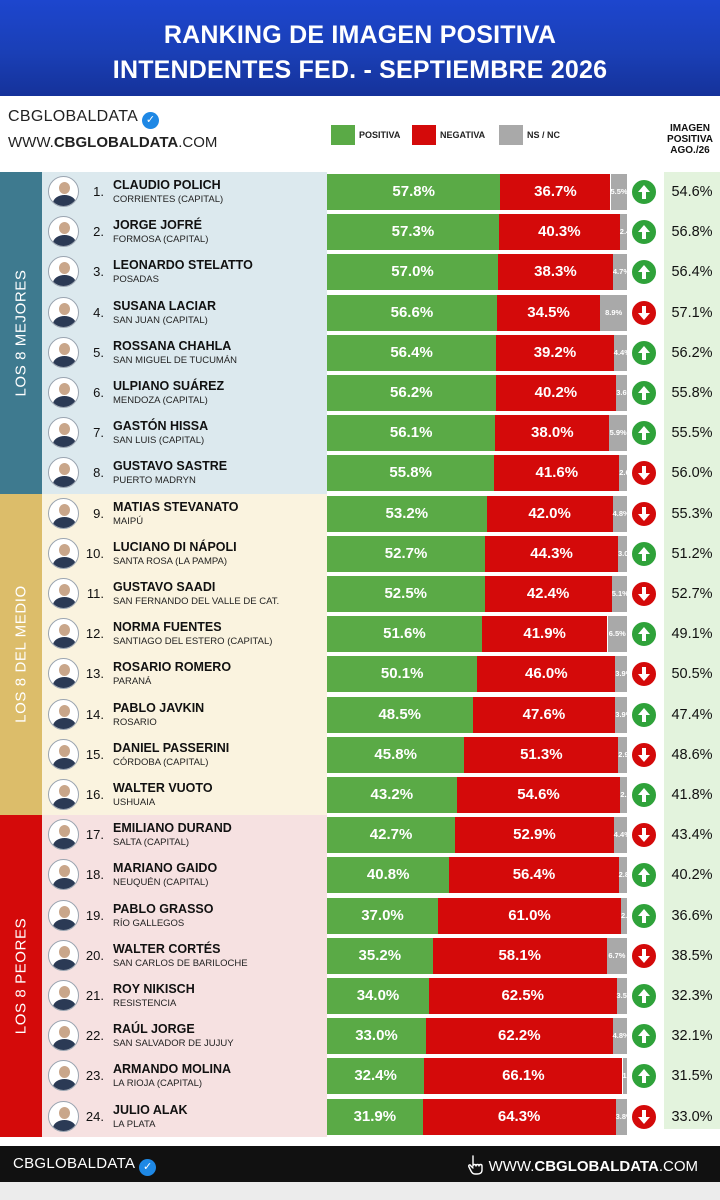  Describe the element at coordinates (161, 762) in the screenshot. I see `mayor-city: CÓRDOBA (CAPITAL)` at that location.